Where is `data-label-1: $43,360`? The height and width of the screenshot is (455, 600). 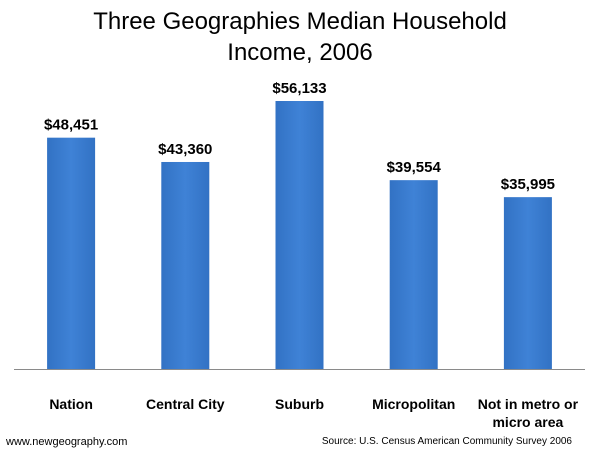
data-label-1: $43,360 is located at coordinates (185, 149).